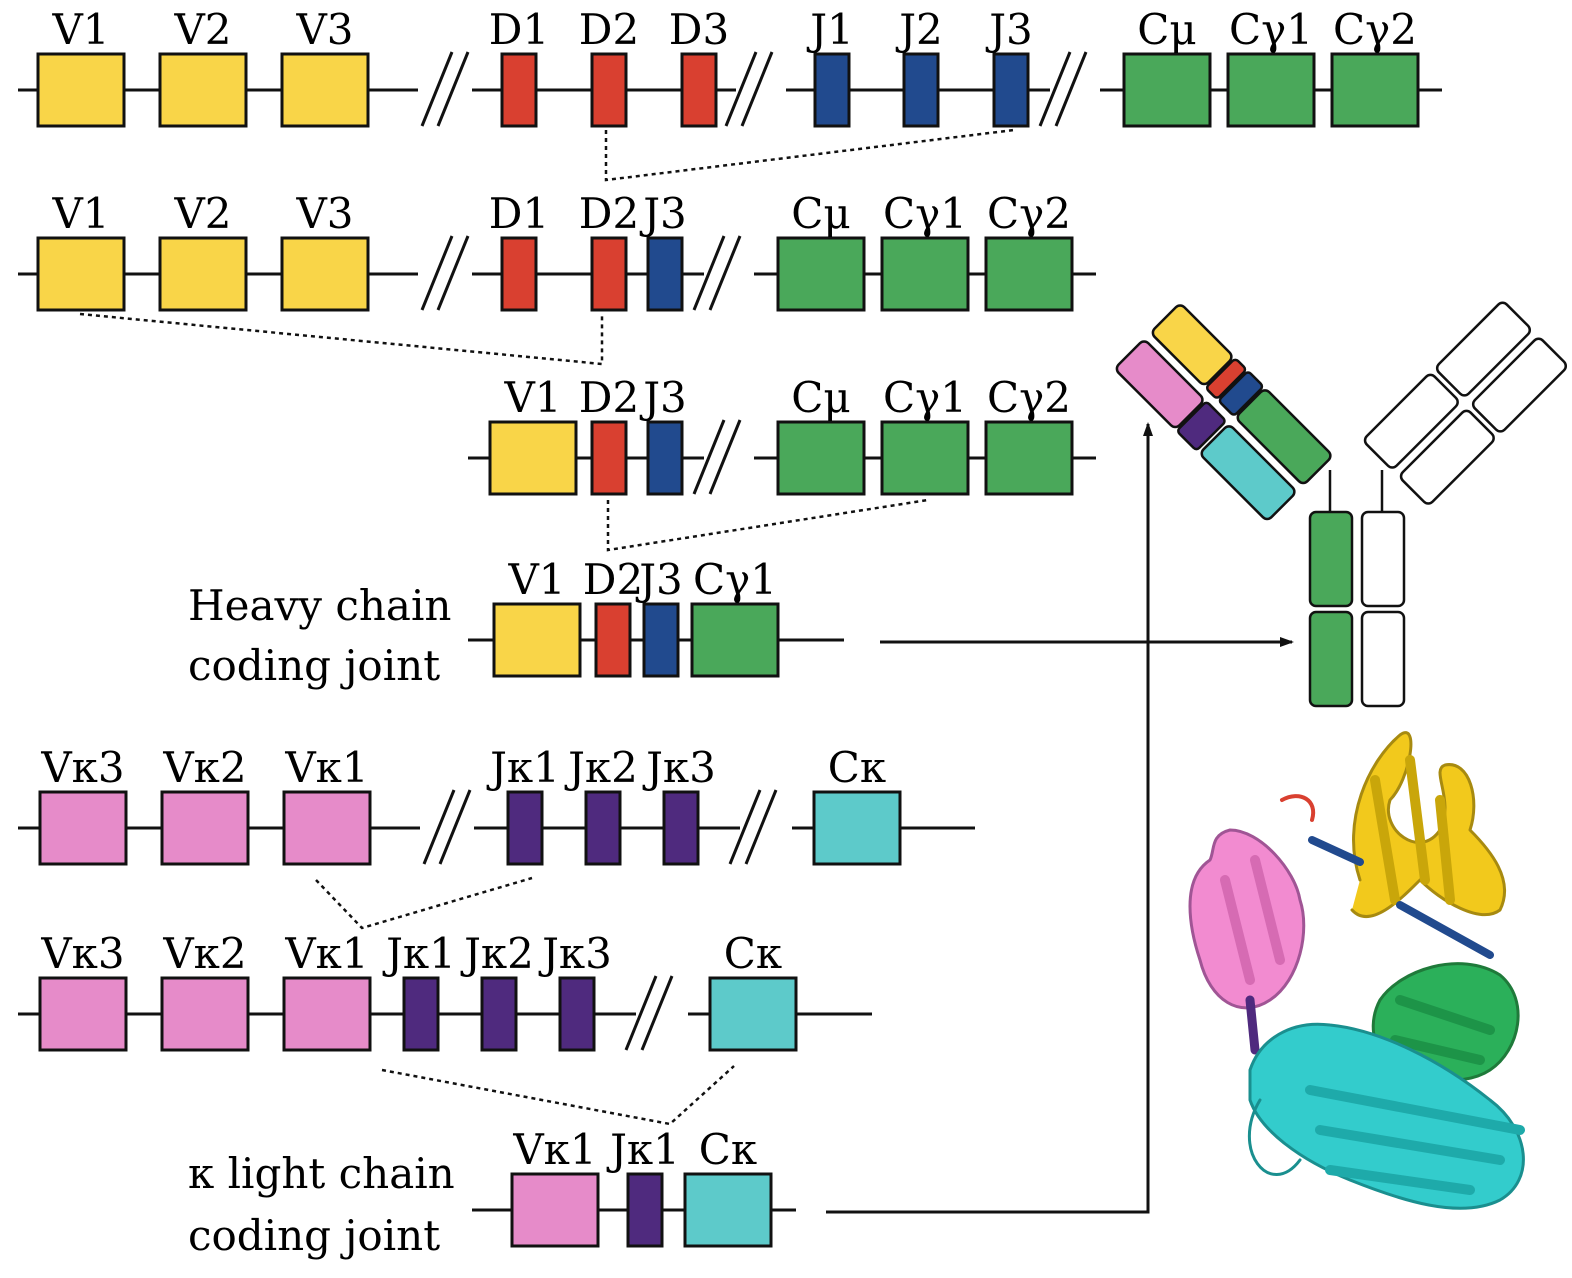 The image size is (1572, 1278). I want to click on segment-j1, so click(832, 90).